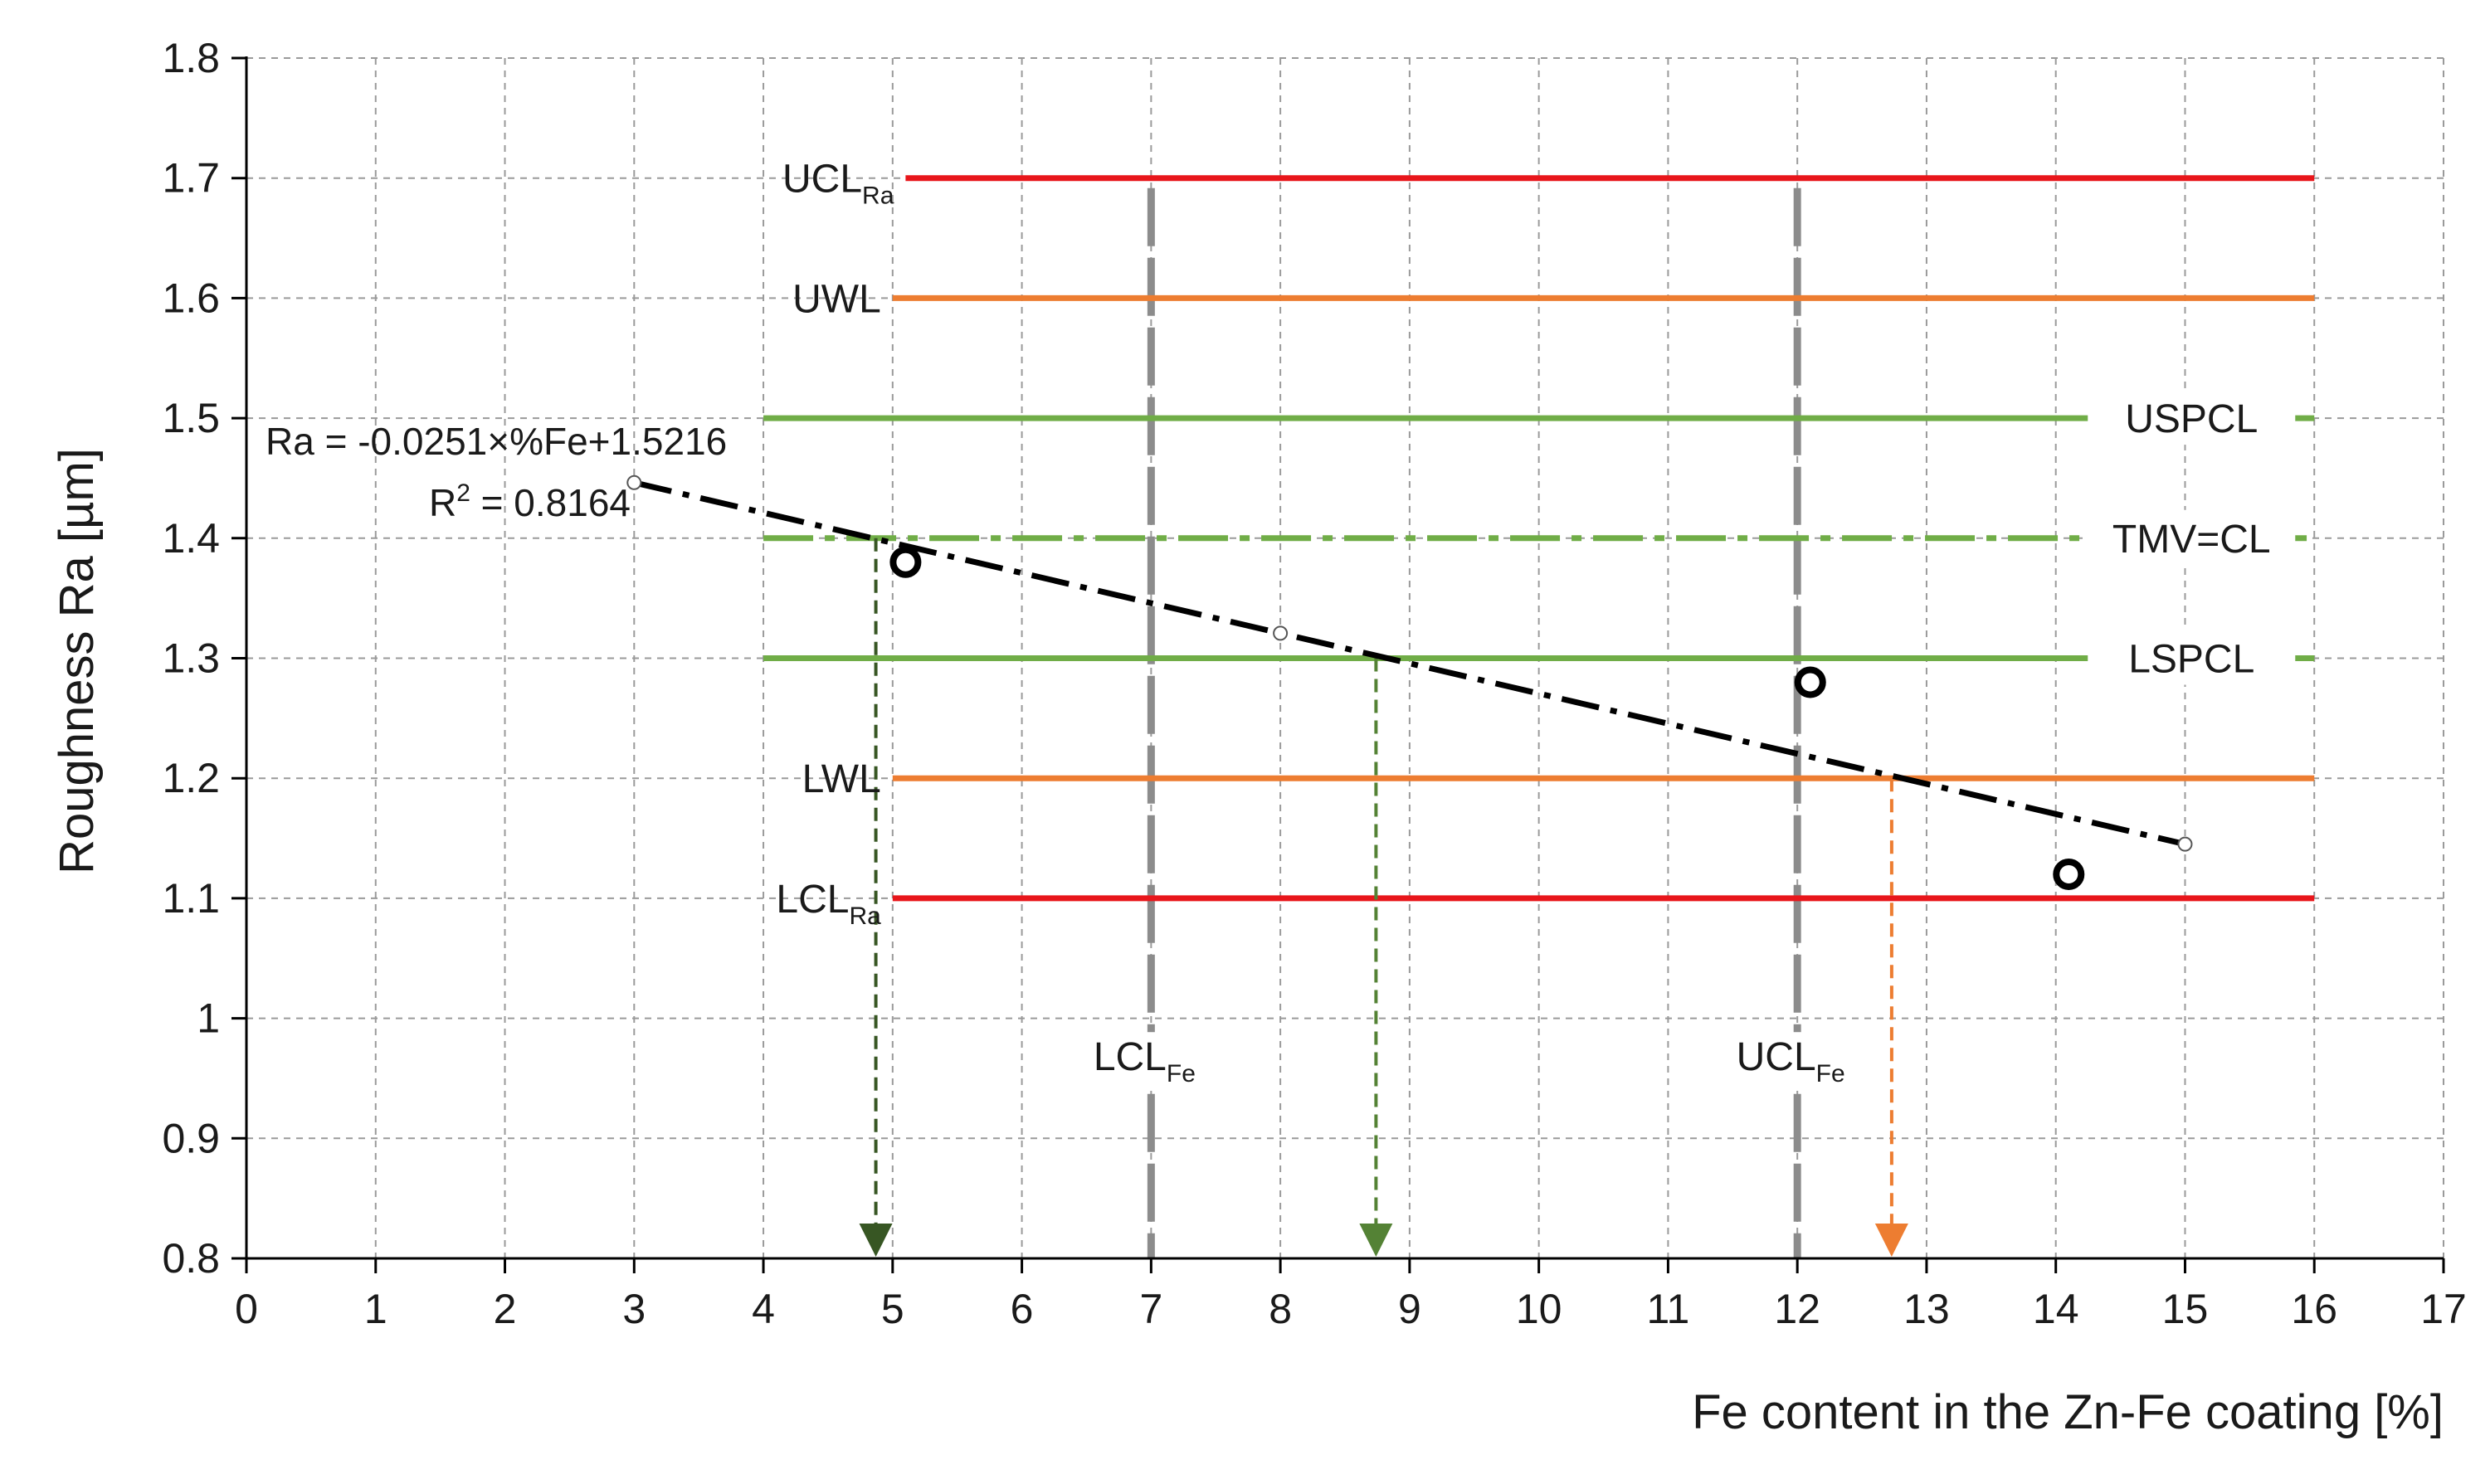 The width and height of the screenshot is (2490, 1484). I want to click on x-tick-label: 0, so click(246, 1309).